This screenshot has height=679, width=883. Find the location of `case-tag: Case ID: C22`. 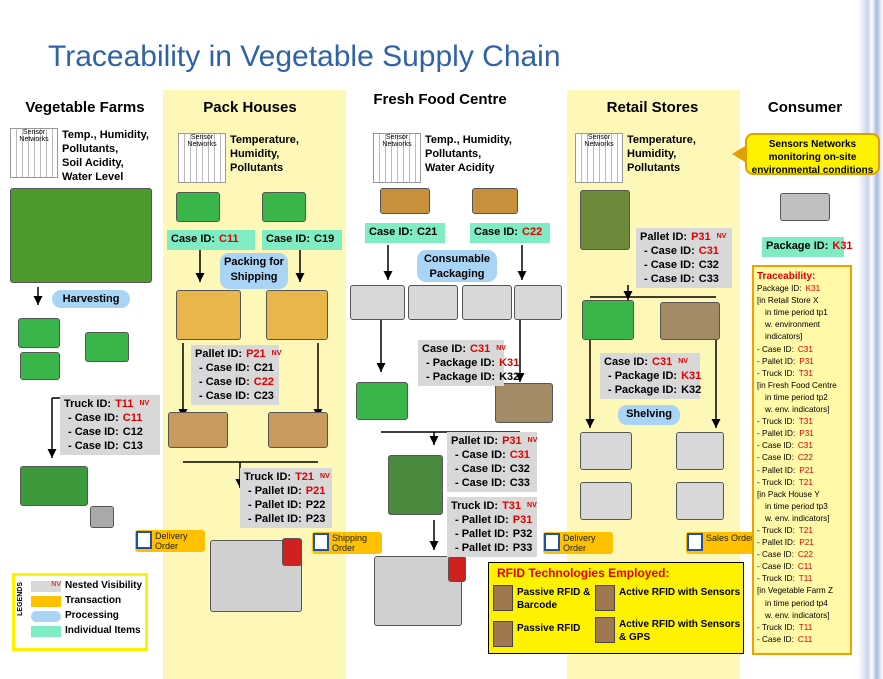

case-tag: Case ID: C22 is located at coordinates (510, 233).